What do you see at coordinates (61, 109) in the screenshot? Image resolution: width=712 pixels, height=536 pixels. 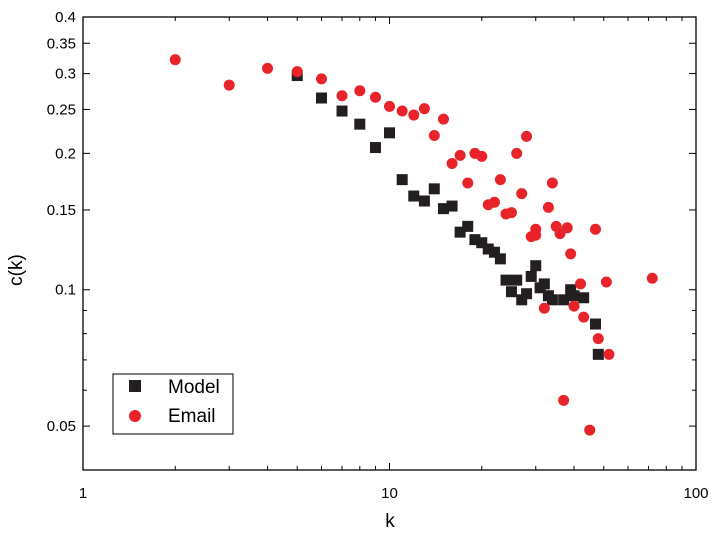 I see `y-tick-label: 0.25` at bounding box center [61, 109].